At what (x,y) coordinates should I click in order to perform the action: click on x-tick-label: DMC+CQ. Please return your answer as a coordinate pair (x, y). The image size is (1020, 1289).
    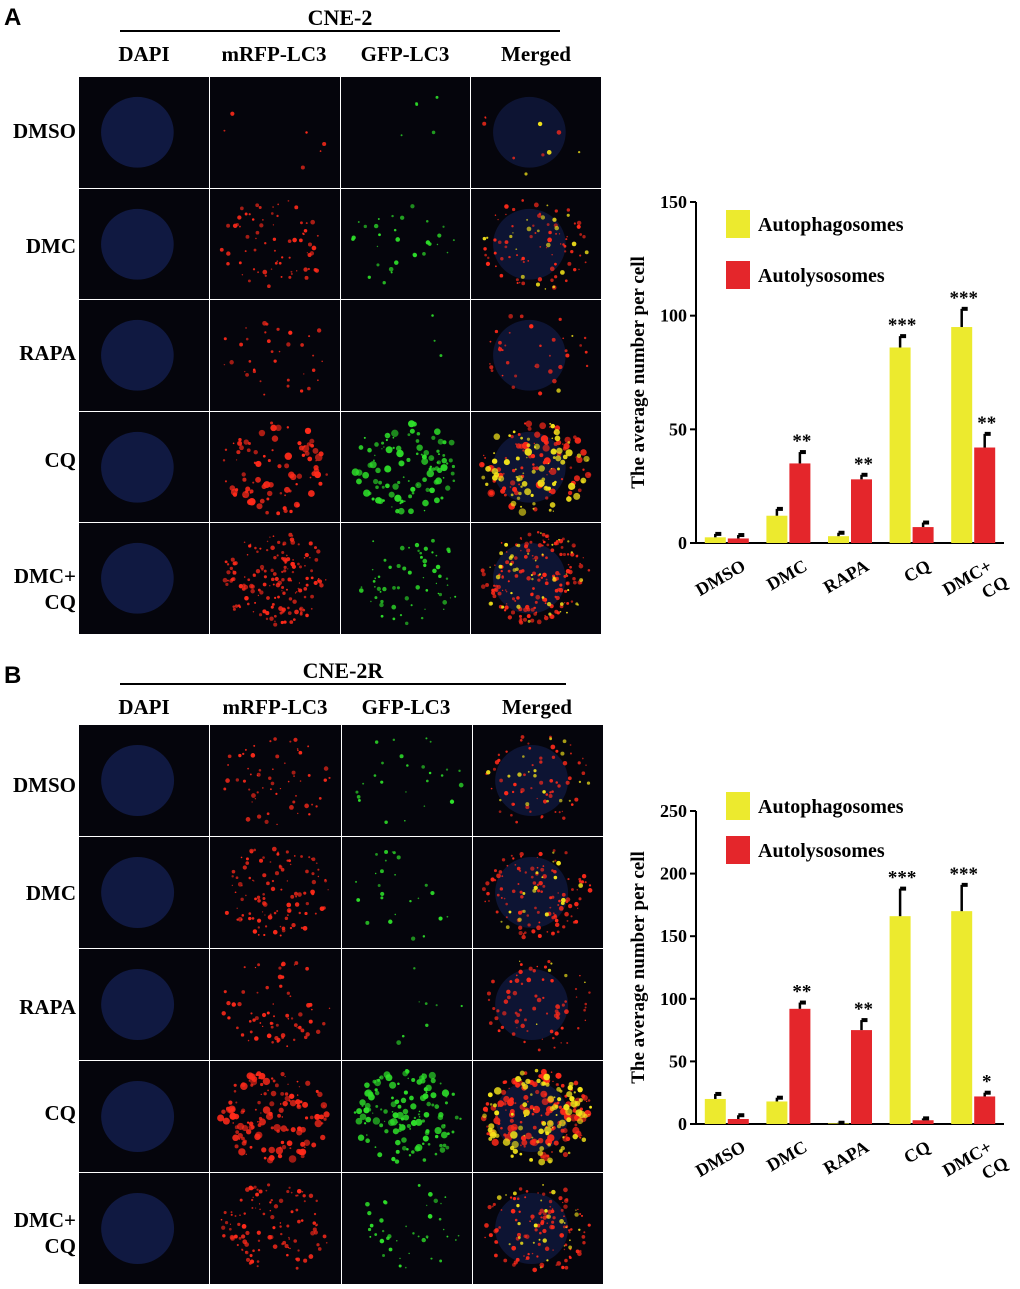
    Looking at the image, I should click on (975, 586).